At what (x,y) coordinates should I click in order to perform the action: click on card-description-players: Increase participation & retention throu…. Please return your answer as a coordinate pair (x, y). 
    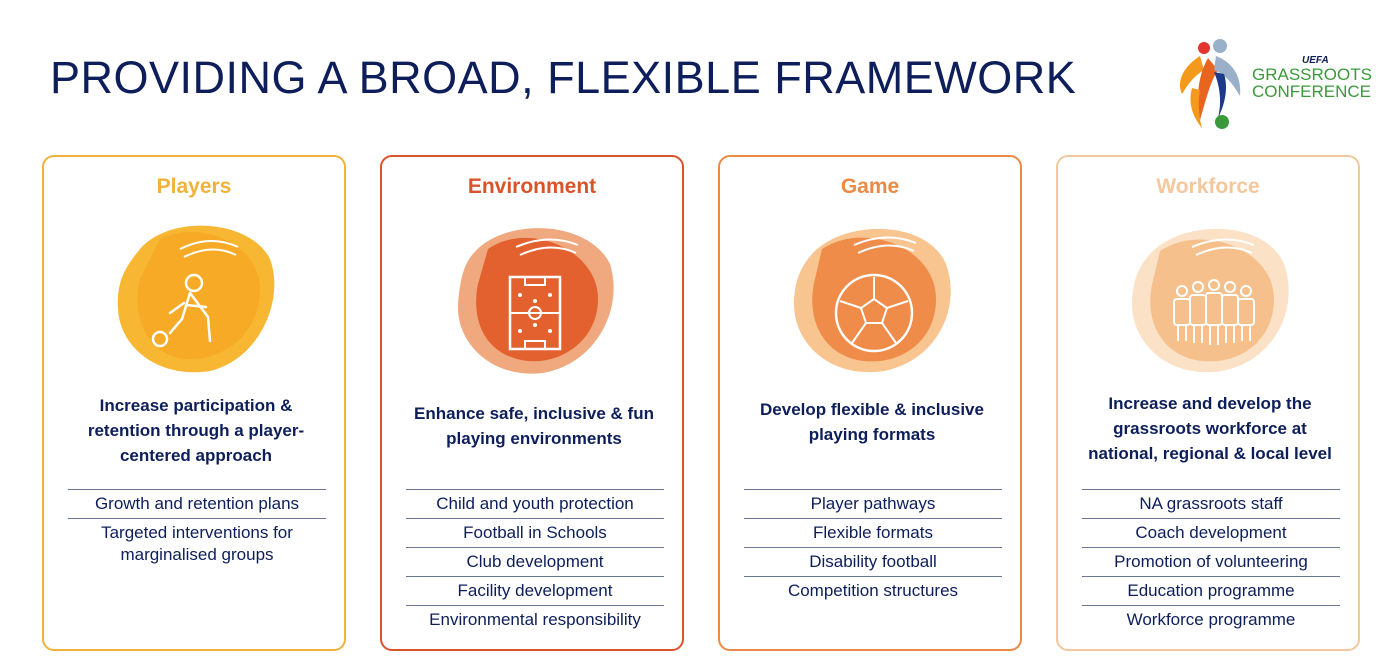
    Looking at the image, I should click on (196, 430).